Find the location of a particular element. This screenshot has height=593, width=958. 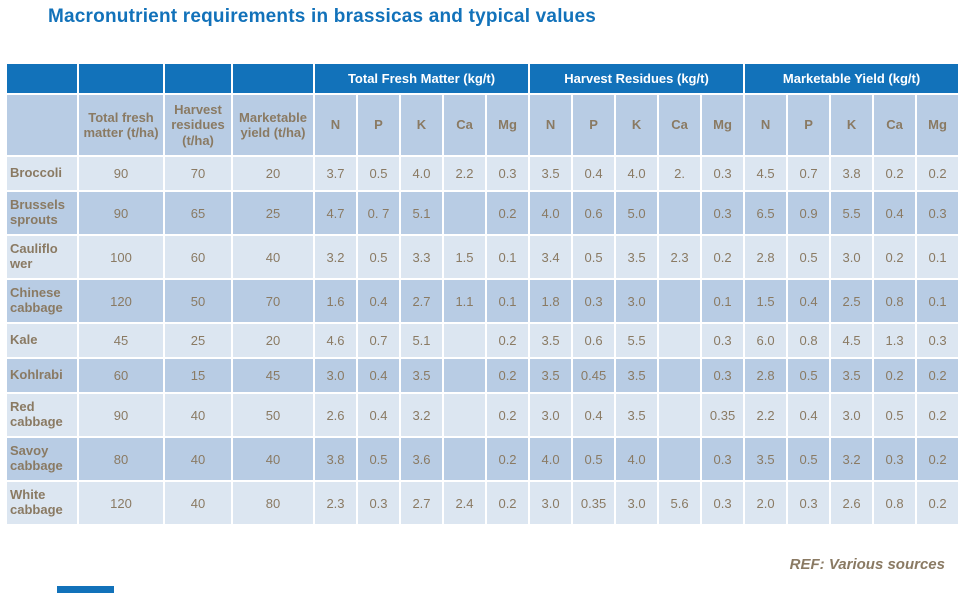

value-cell: 0.8 is located at coordinates (895, 503).